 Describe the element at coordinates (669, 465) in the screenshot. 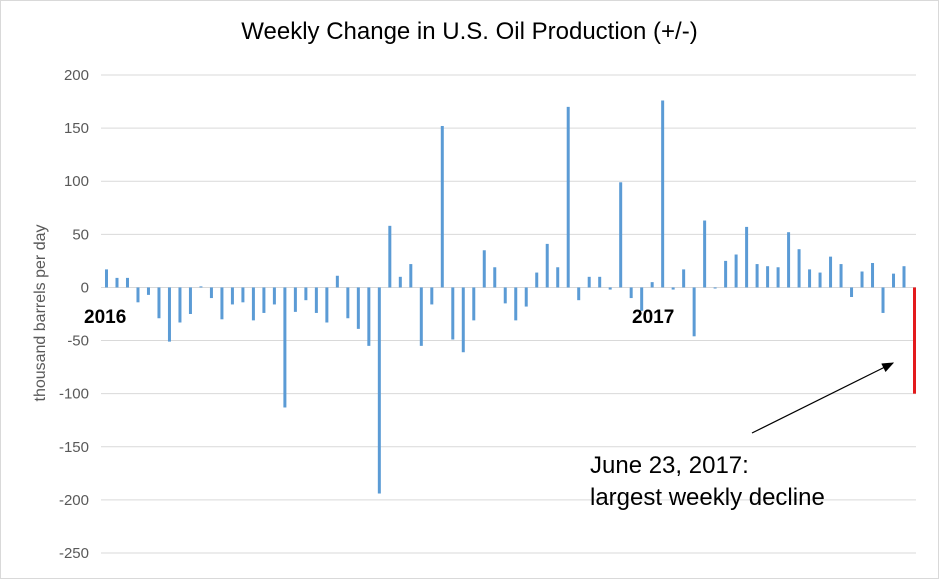

I see `annotation-line-1: June 23, 2017:` at that location.